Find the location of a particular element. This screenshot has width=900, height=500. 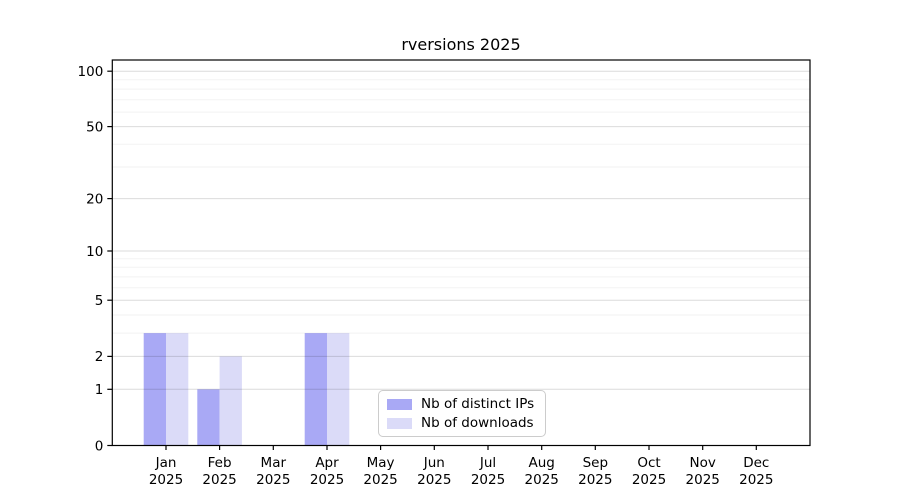

y-tick-label: 1 is located at coordinates (99, 390).